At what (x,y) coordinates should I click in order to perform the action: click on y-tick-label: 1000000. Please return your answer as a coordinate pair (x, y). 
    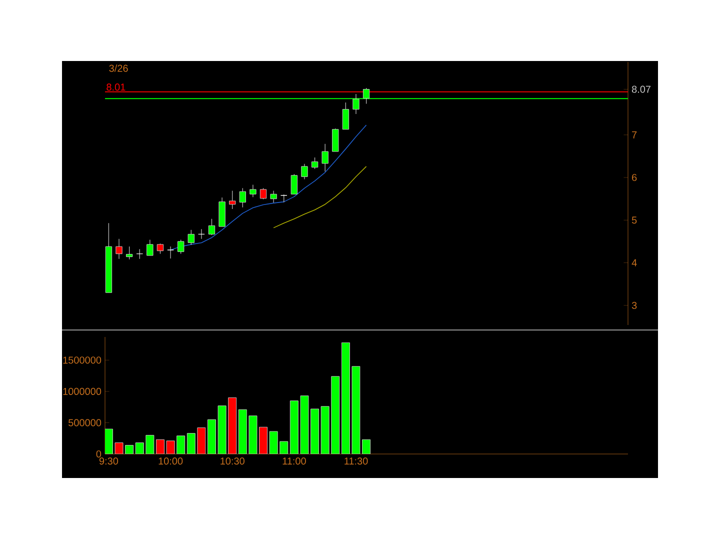
    Looking at the image, I should click on (82, 391).